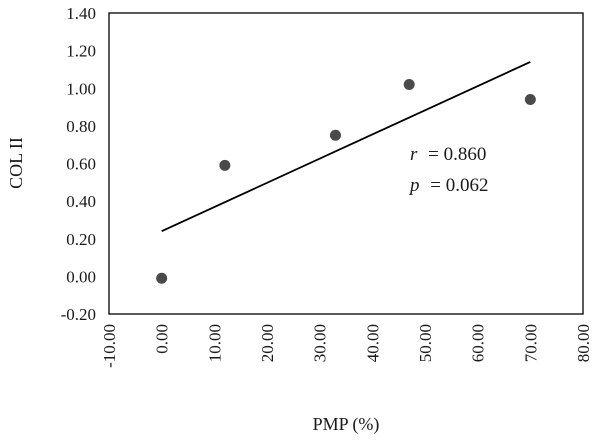 The image size is (600, 446). I want to click on p-symbol: p, so click(414, 185).